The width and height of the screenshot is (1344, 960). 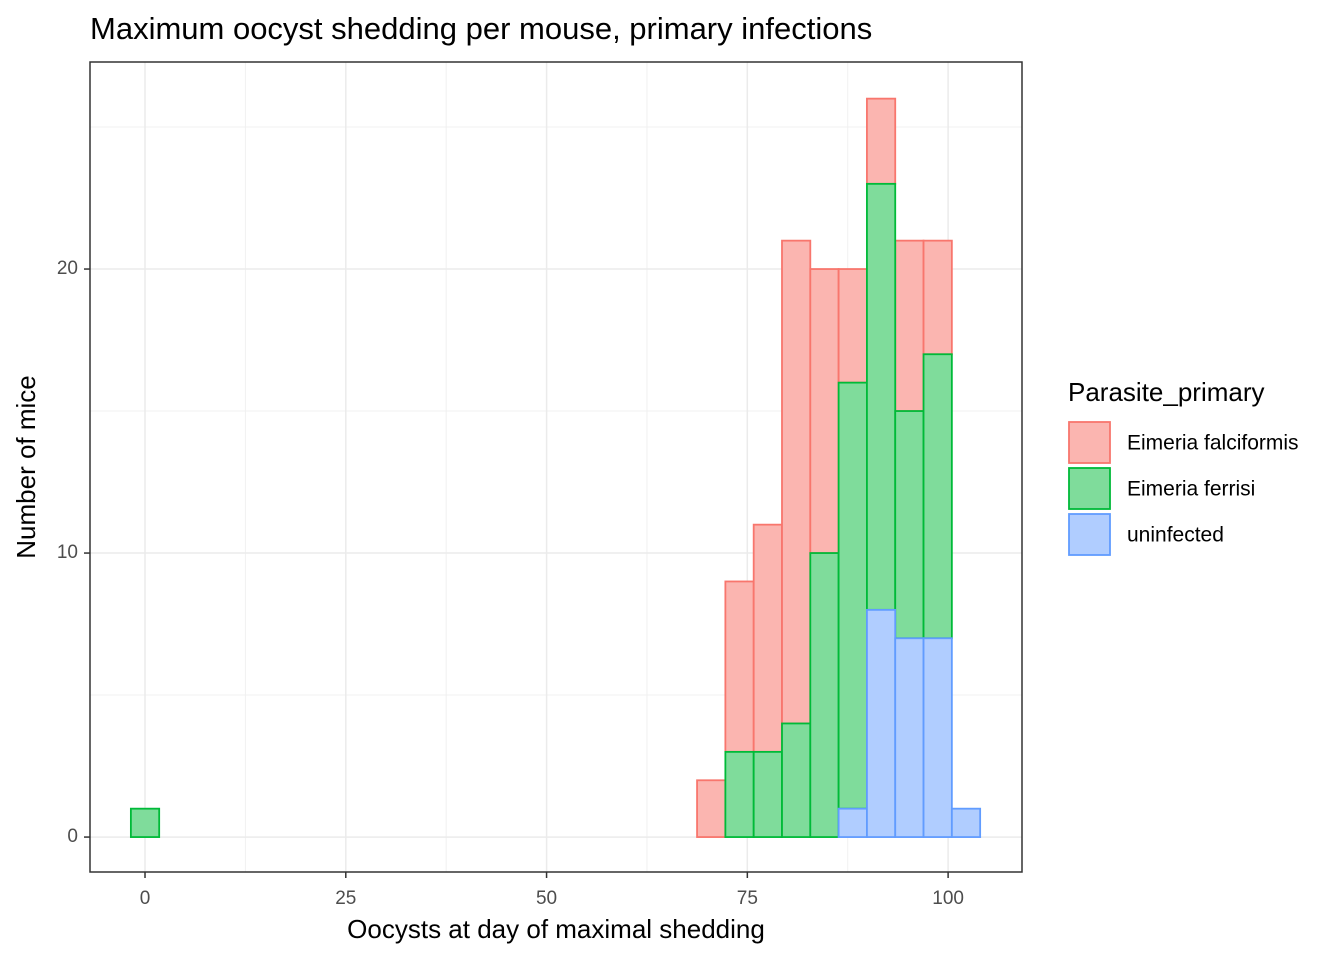 I want to click on y-tick-label: 10, so click(x=67, y=552).